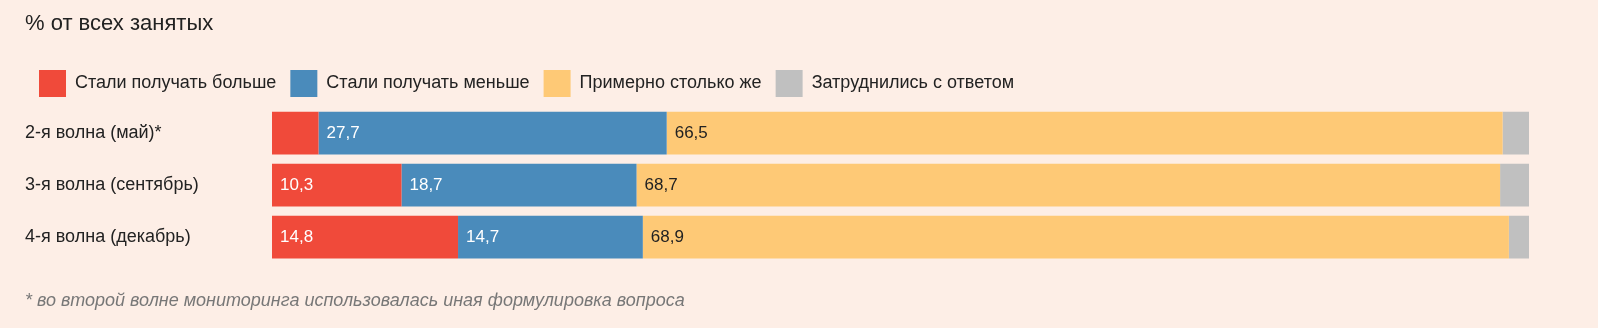 Image resolution: width=1598 pixels, height=328 pixels. Describe the element at coordinates (661, 184) in the screenshot. I see `data-label: 68,7` at that location.